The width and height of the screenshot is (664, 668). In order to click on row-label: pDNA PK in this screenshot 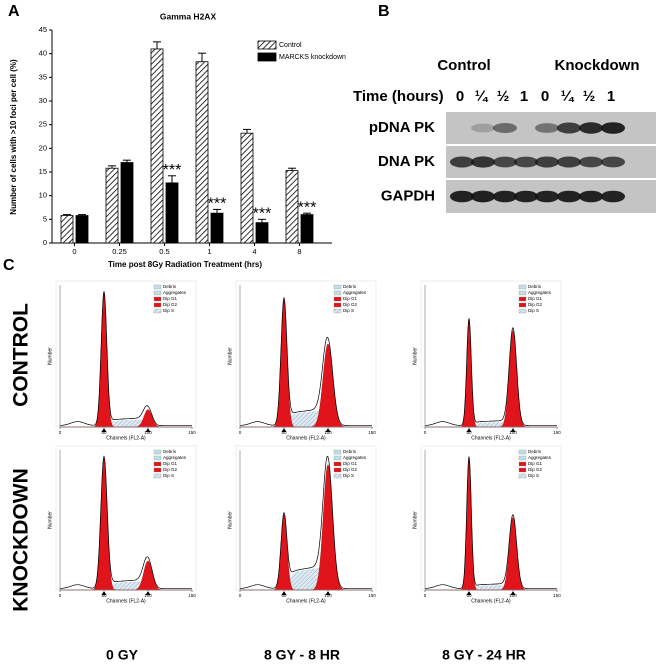, I will do `click(402, 127)`.